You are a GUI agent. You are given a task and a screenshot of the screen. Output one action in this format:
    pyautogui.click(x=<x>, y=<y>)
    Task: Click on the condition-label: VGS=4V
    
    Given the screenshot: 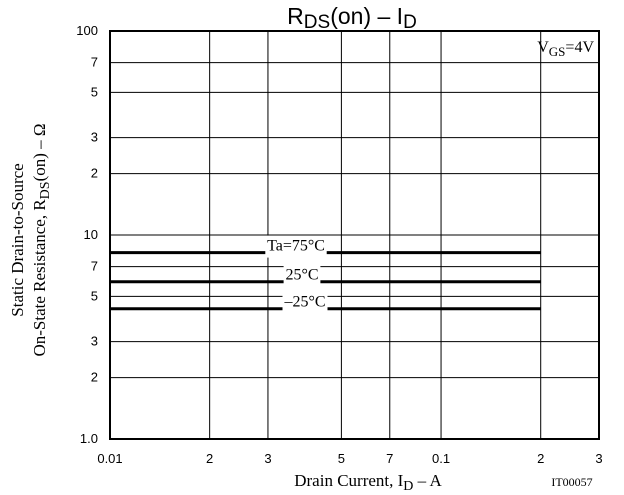 What is the action you would take?
    pyautogui.click(x=565, y=49)
    